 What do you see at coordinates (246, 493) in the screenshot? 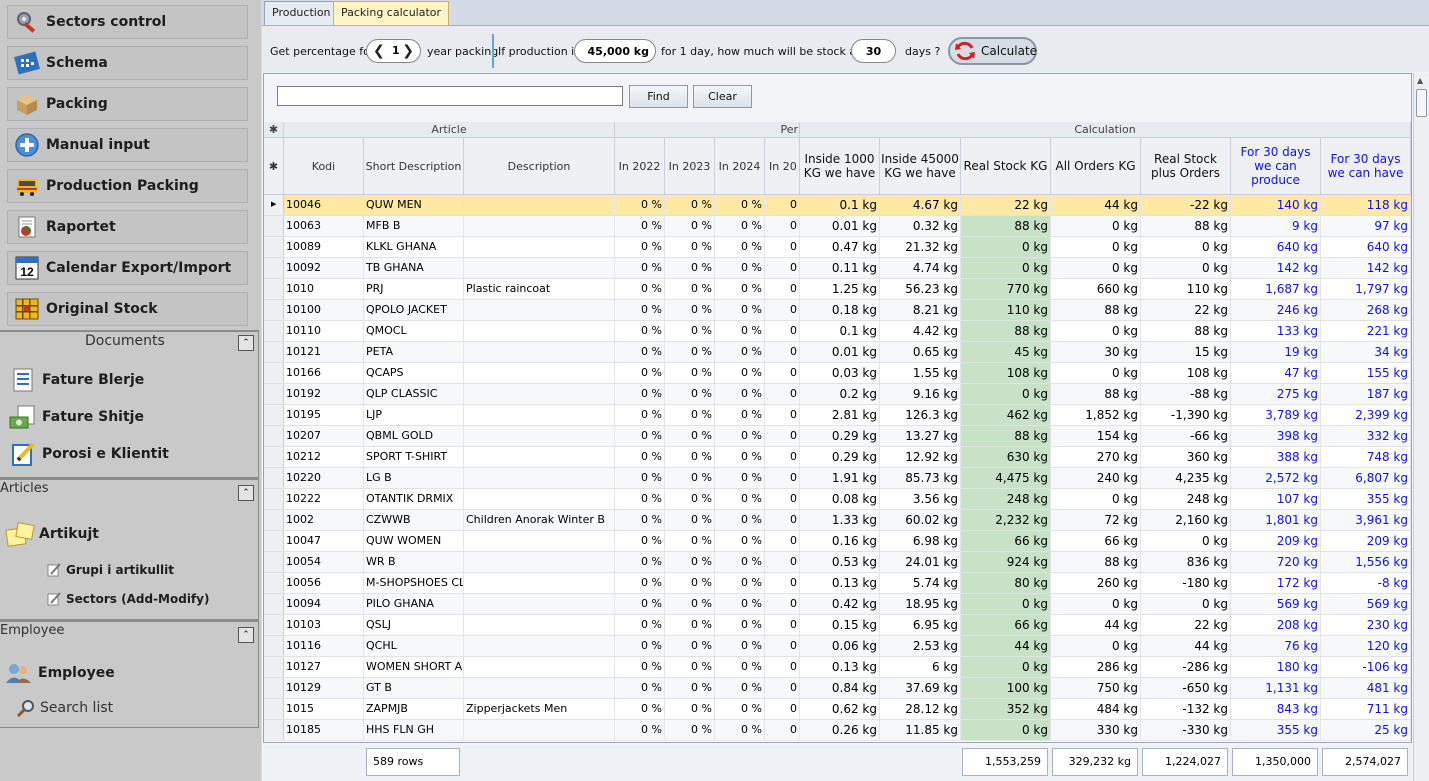
I see `articles-collapse-button: ⌃` at bounding box center [246, 493].